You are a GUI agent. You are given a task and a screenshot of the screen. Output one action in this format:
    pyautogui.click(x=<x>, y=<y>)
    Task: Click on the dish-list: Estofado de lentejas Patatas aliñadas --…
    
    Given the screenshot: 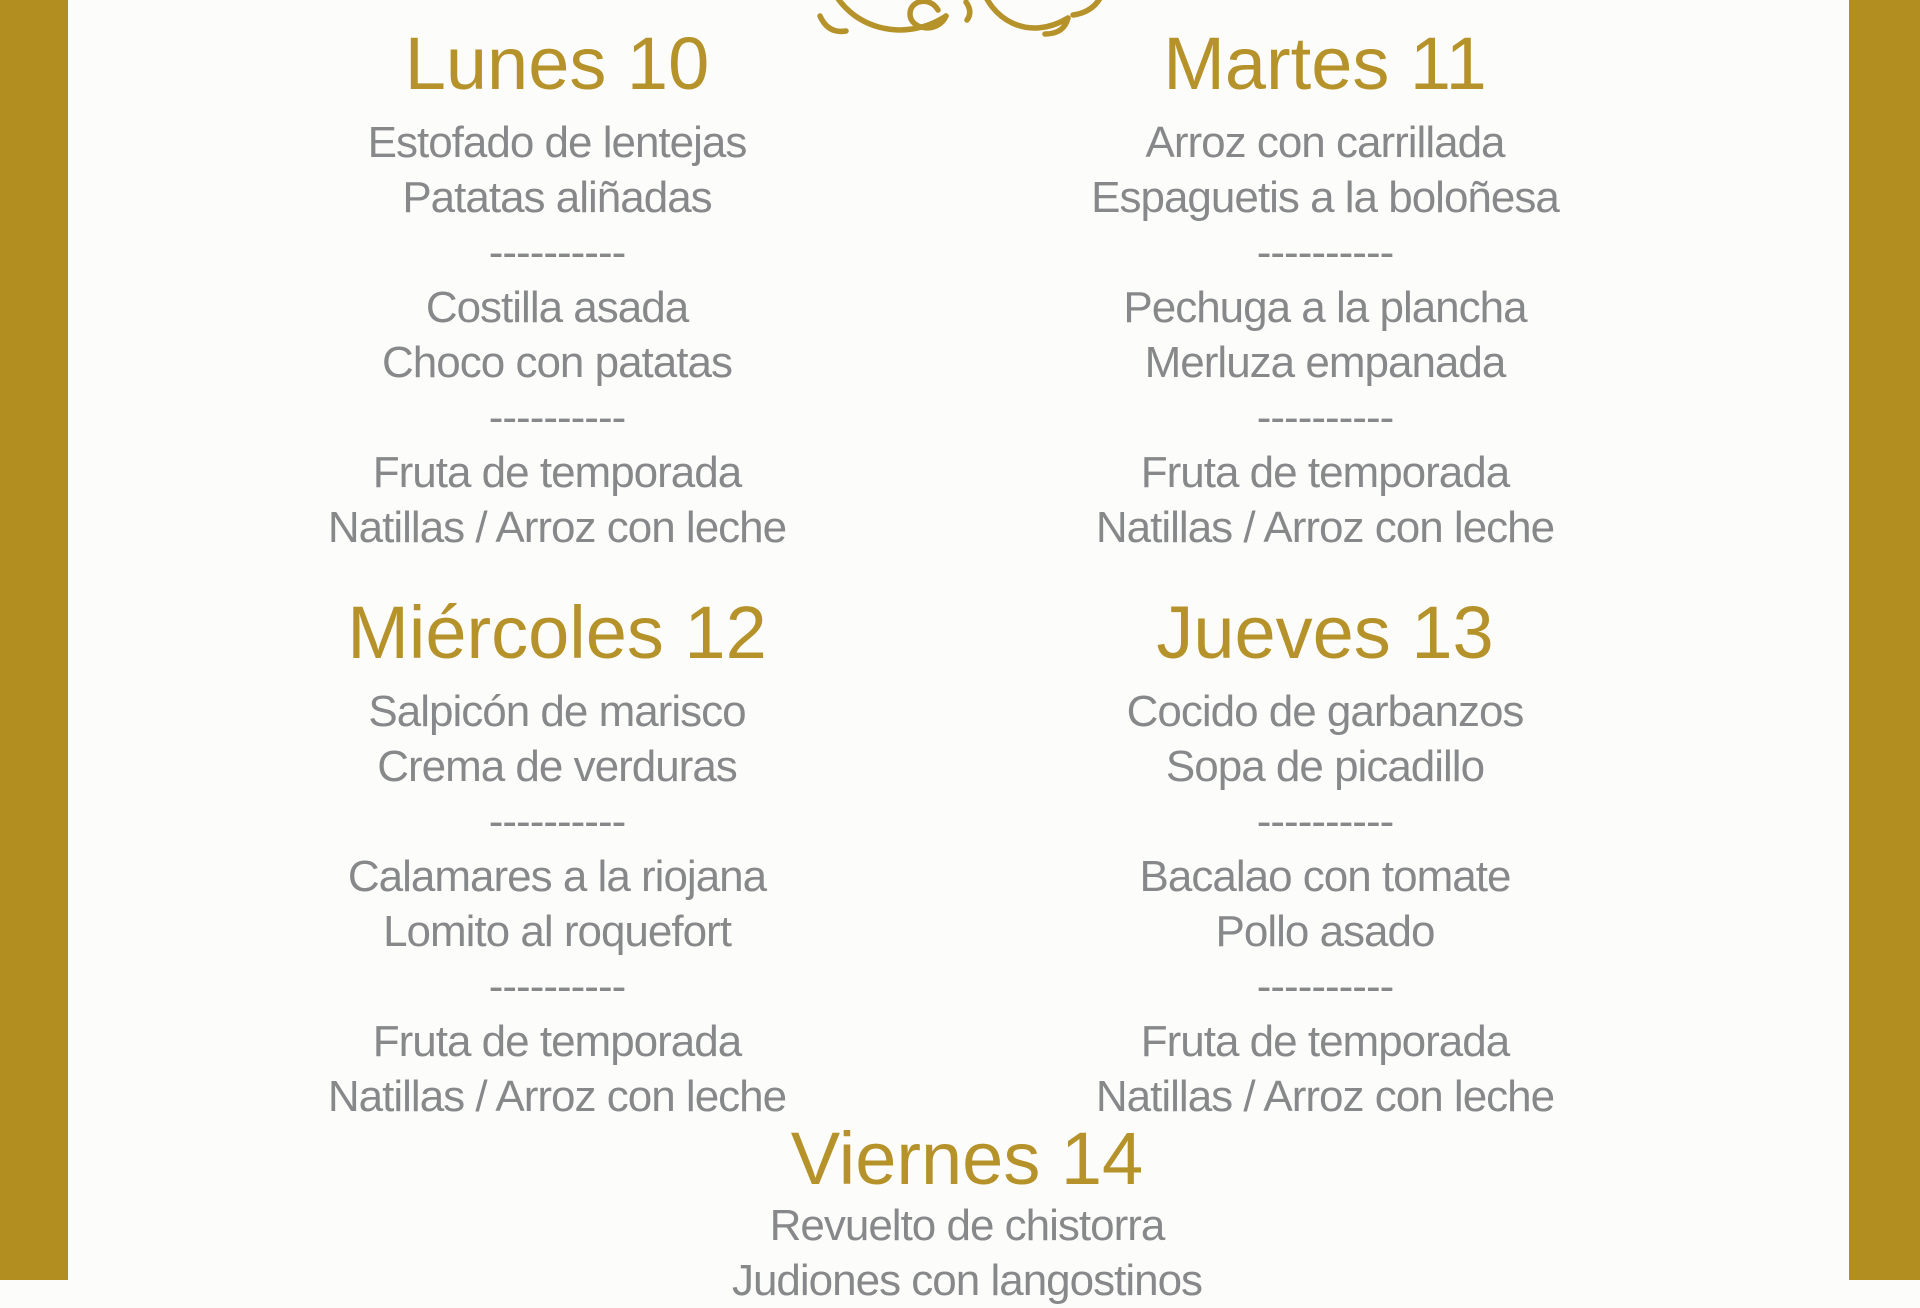 What is the action you would take?
    pyautogui.click(x=557, y=335)
    